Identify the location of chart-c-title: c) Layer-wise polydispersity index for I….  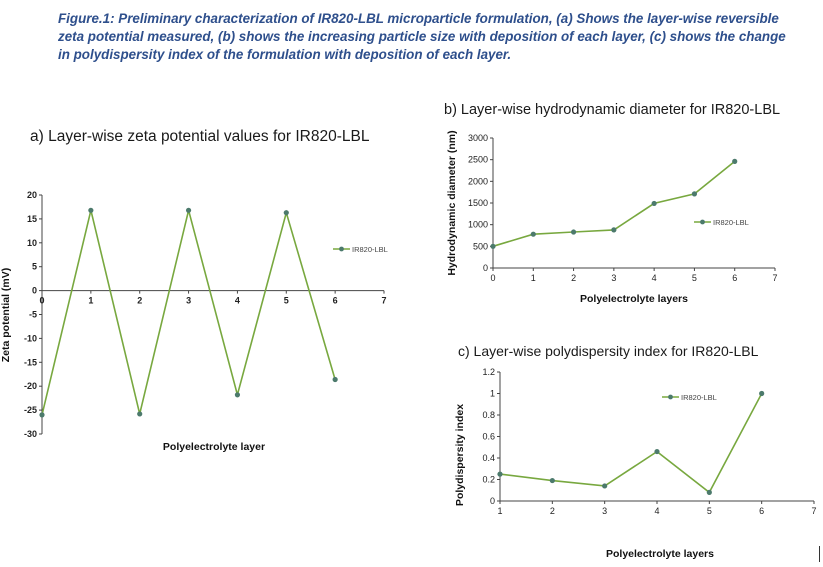
(608, 351).